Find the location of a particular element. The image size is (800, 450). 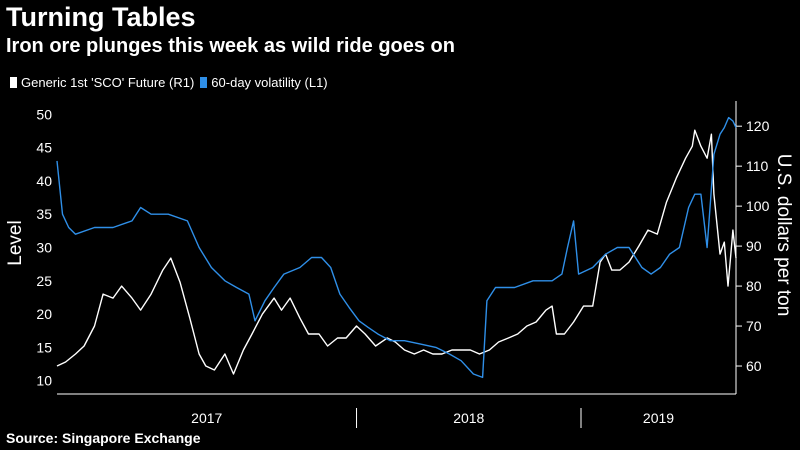

right-tick-label: 90 is located at coordinates (754, 246).